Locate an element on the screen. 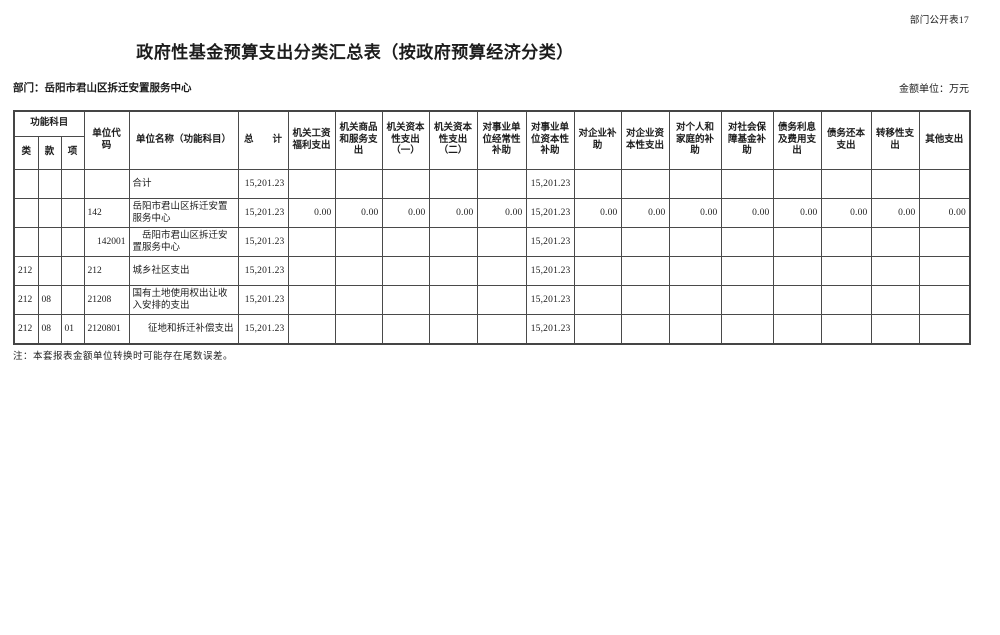  department-label: 部门：岳阳市君山区拆迁安置服务中心 is located at coordinates (102, 88).